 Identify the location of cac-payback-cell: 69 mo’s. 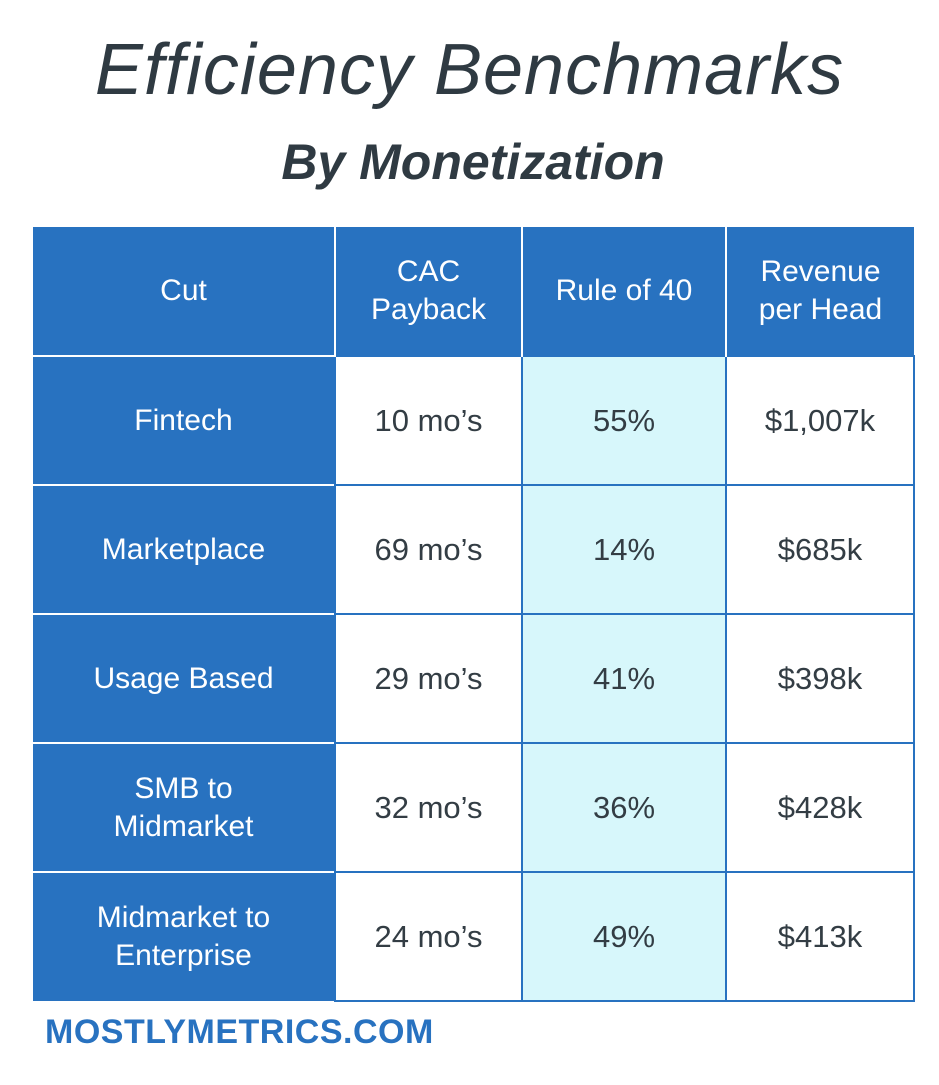
(428, 549).